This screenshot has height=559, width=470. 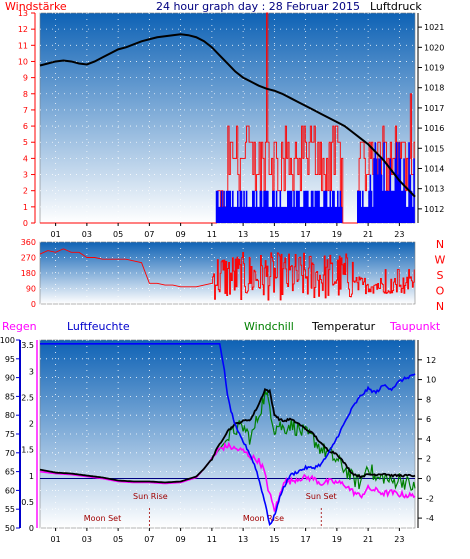 I want to click on wind-axis-title: Windstärke, so click(x=36, y=6).